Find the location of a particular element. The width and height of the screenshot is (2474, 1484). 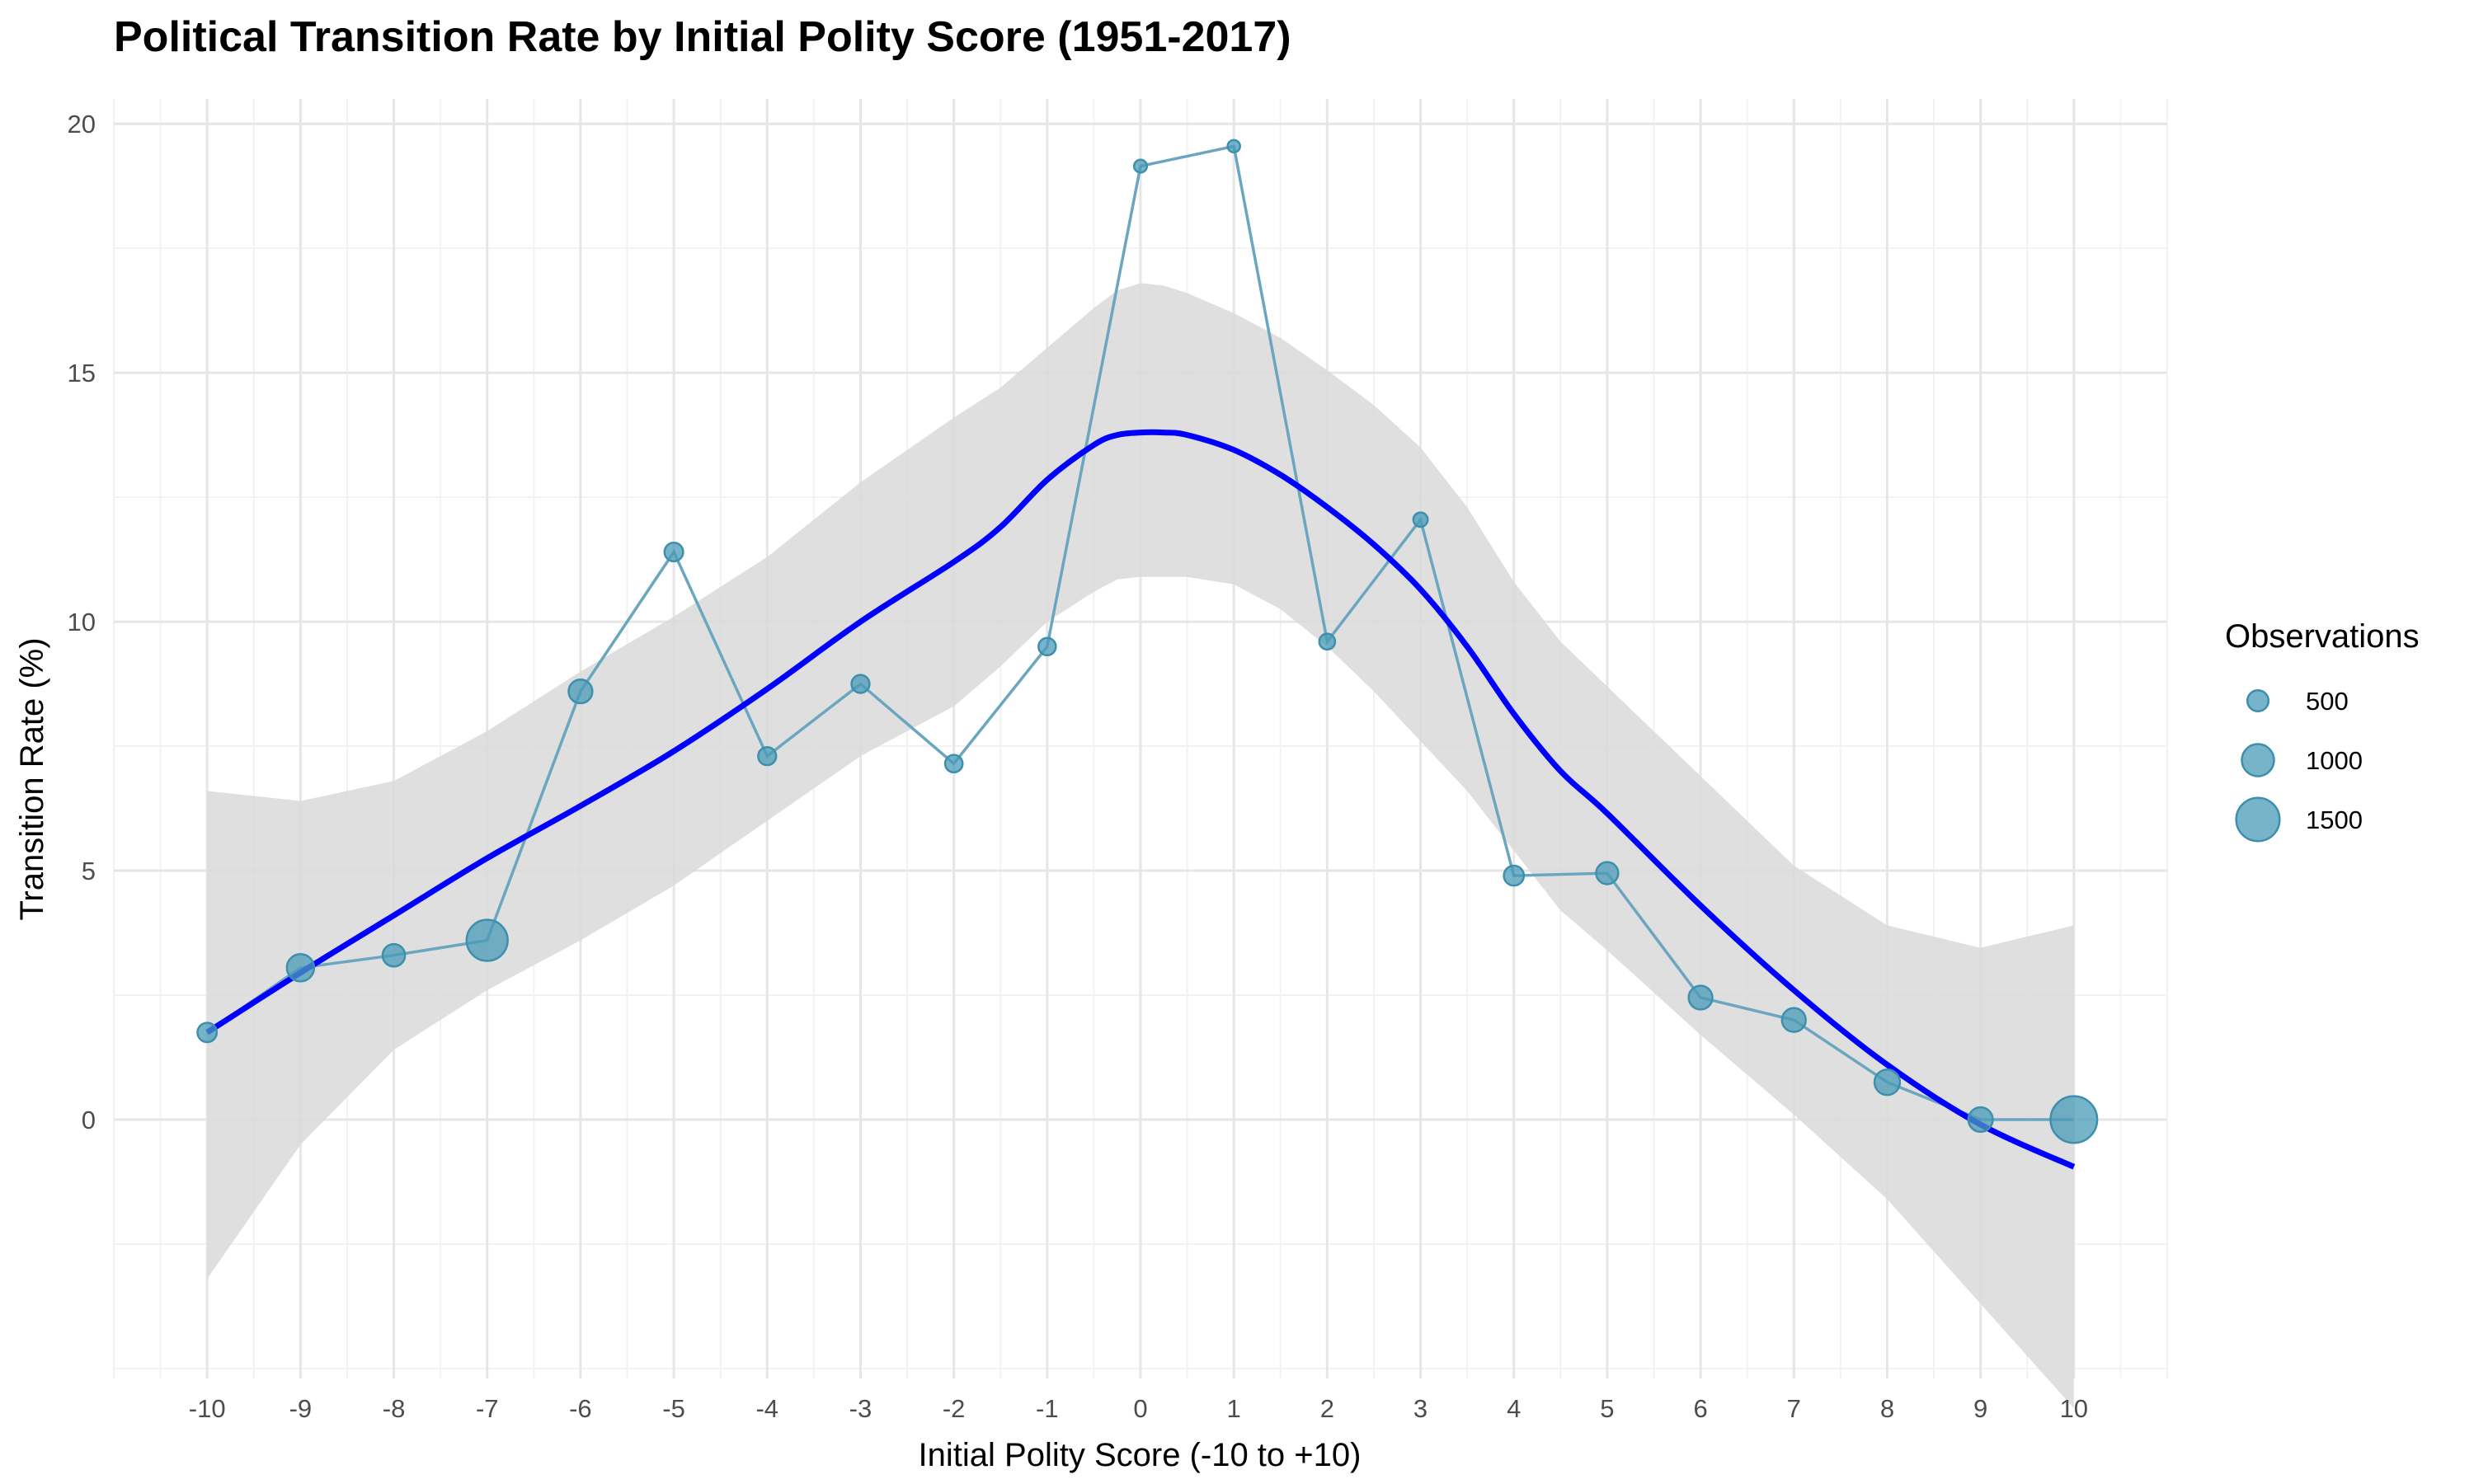

y-tick-label: 5 is located at coordinates (89, 871).